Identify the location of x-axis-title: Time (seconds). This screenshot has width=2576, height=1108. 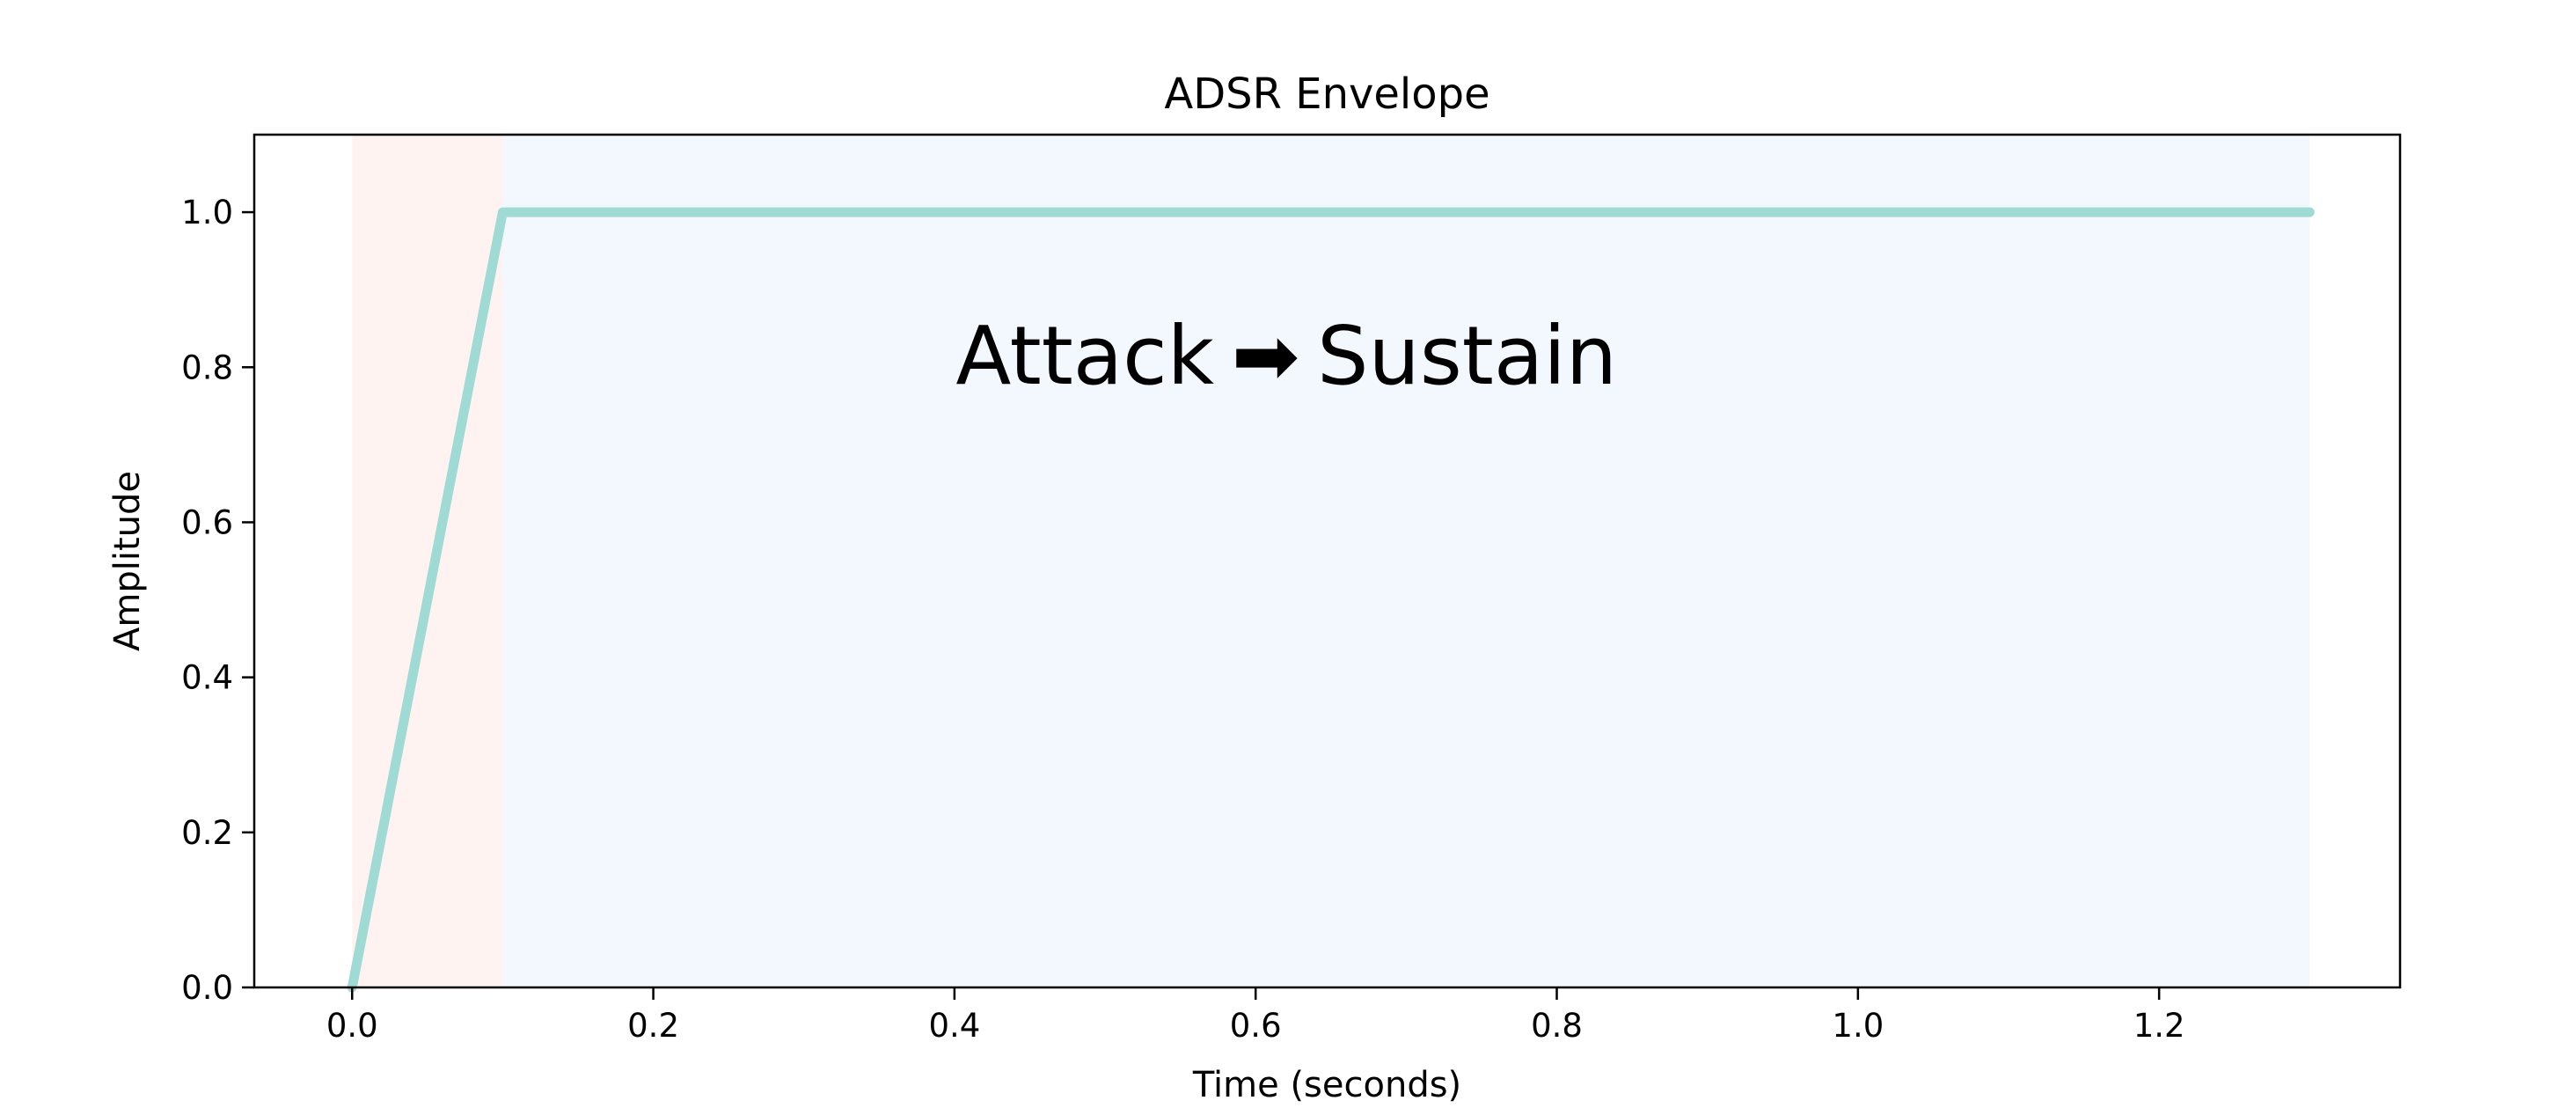
(1326, 1085).